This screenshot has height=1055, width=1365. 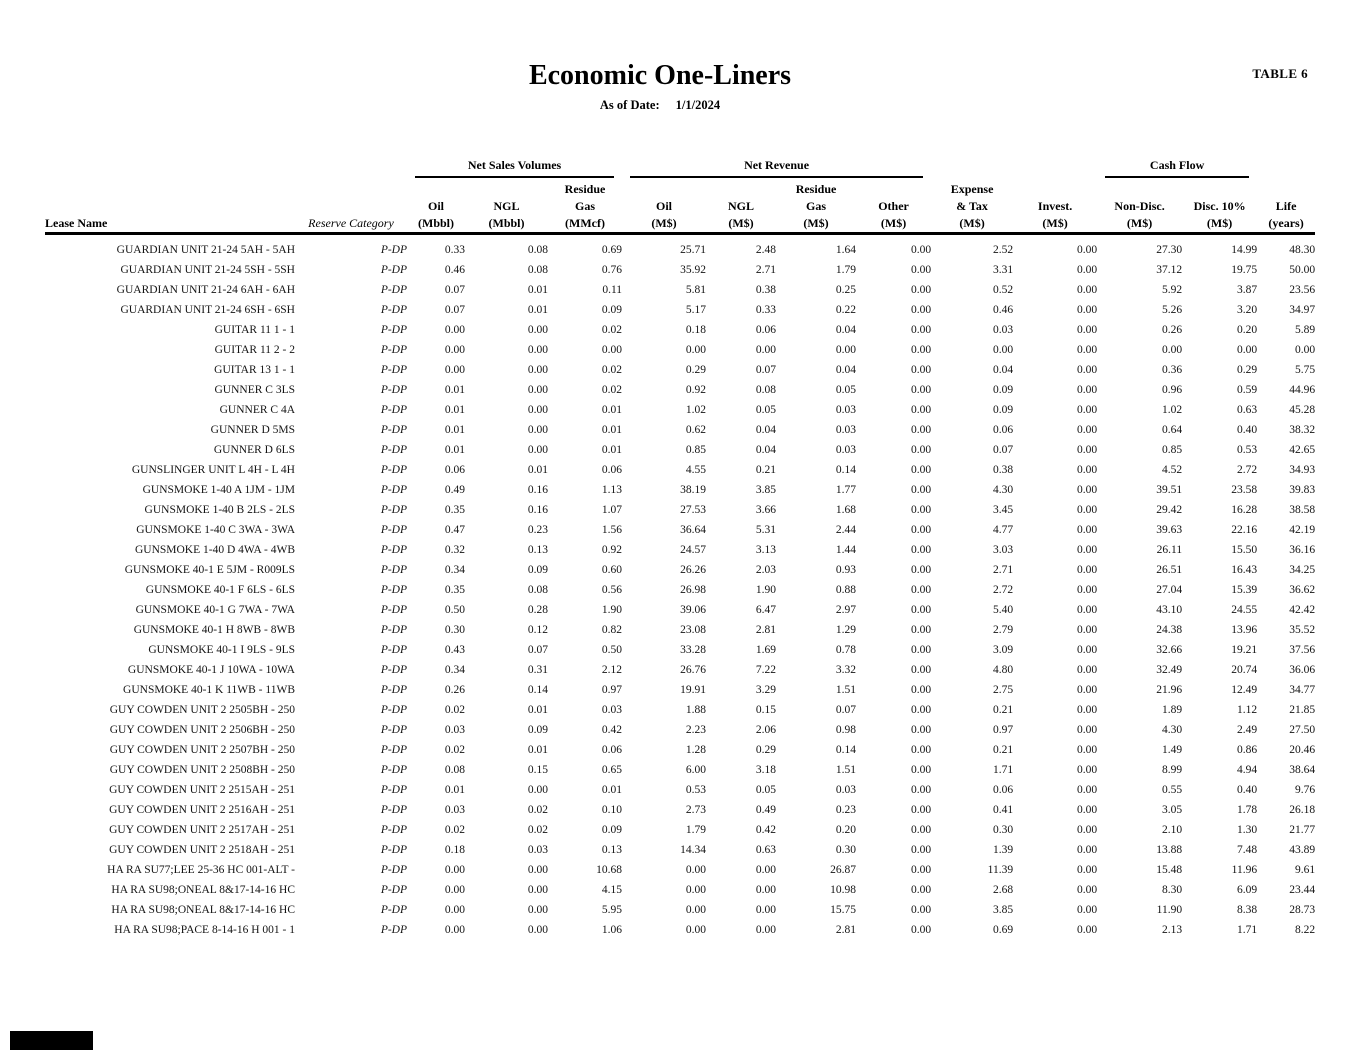 What do you see at coordinates (766, 370) in the screenshot?
I see `cell-ngl_rev: 0.07` at bounding box center [766, 370].